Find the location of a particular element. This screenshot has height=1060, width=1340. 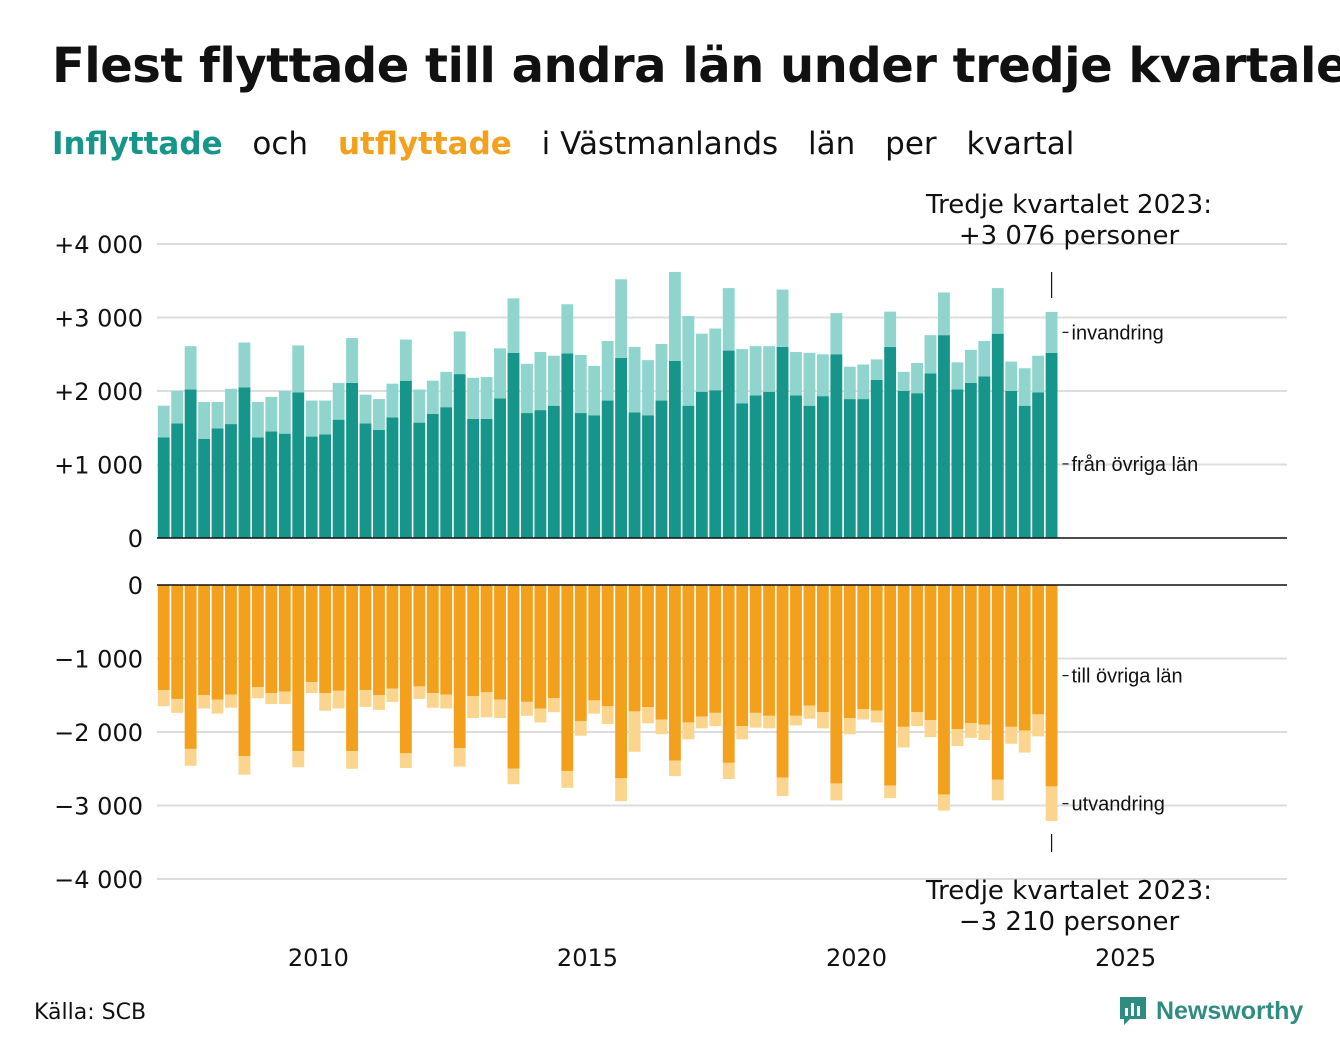

top-y-tick-label: +4 000 is located at coordinates (98, 245).